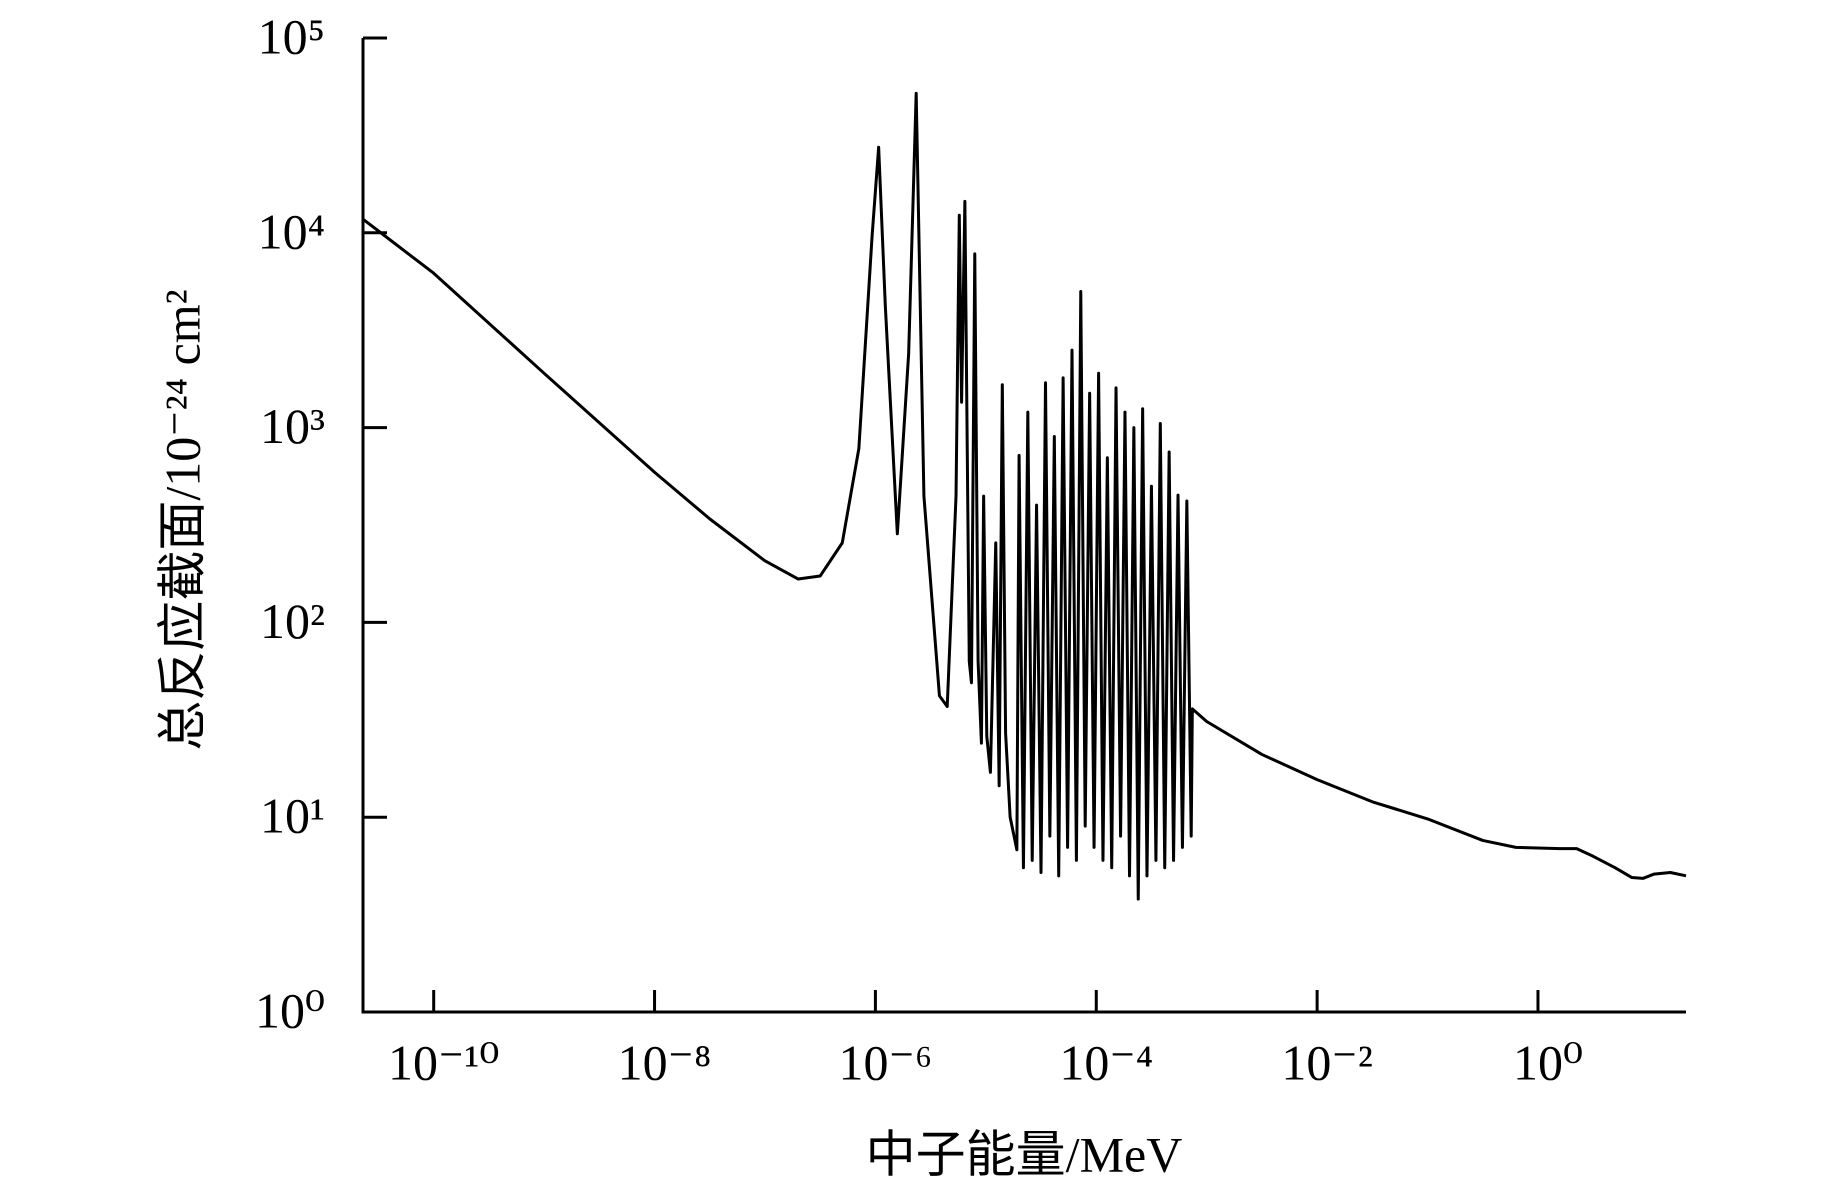 This screenshot has width=1843, height=1184. What do you see at coordinates (443, 1062) in the screenshot?
I see `x-tick-label: 10⁻¹⁰` at bounding box center [443, 1062].